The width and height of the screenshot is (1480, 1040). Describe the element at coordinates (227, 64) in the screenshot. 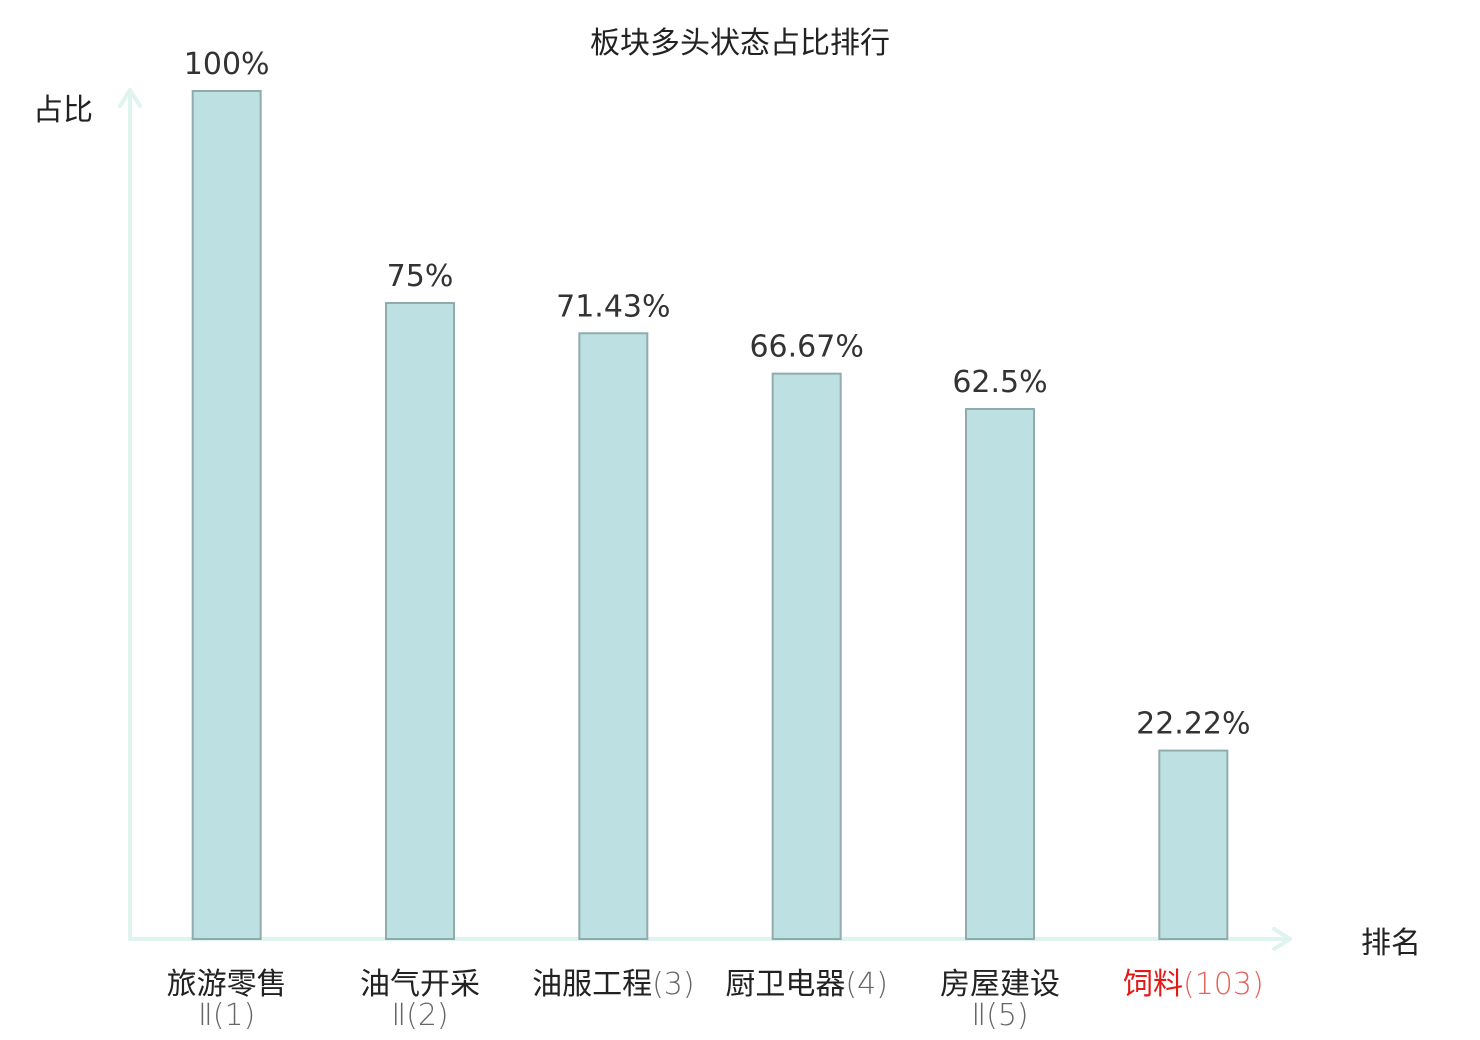

I see `value-label-1: 100%` at that location.